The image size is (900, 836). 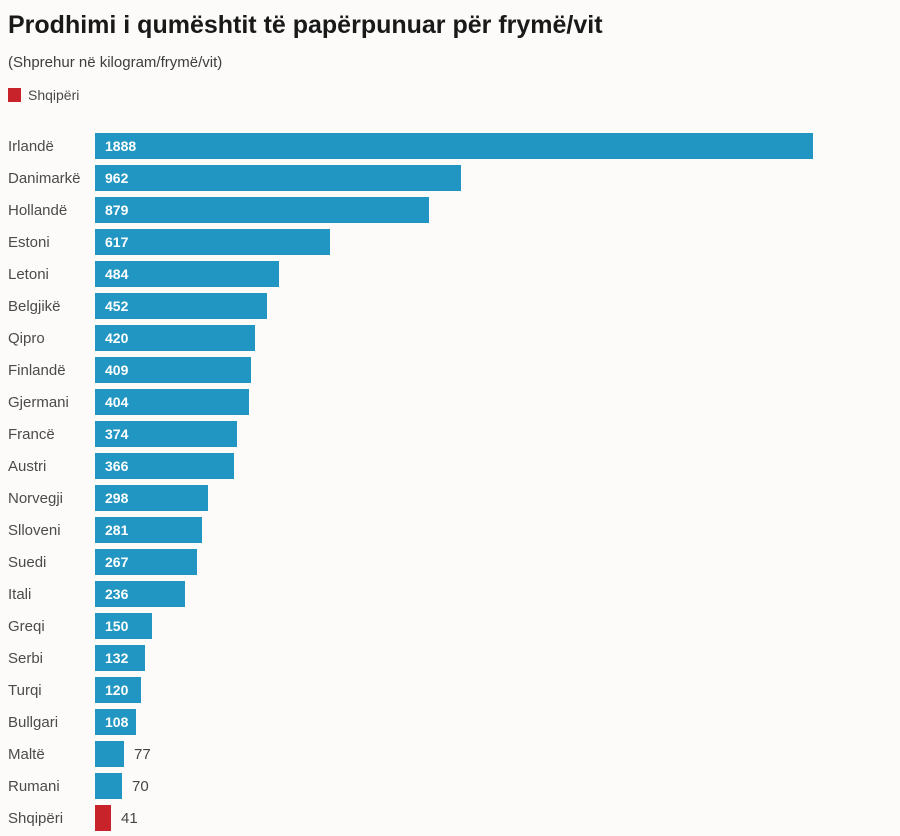 I want to click on category-label: Maltë, so click(x=26, y=754).